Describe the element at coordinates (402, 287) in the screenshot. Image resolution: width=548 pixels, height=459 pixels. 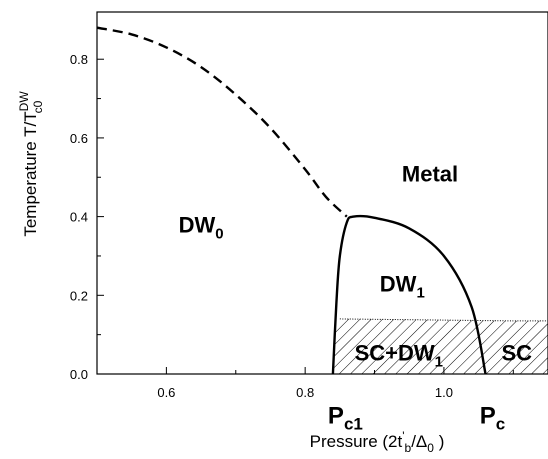
I see `annotation-label: DW1` at that location.